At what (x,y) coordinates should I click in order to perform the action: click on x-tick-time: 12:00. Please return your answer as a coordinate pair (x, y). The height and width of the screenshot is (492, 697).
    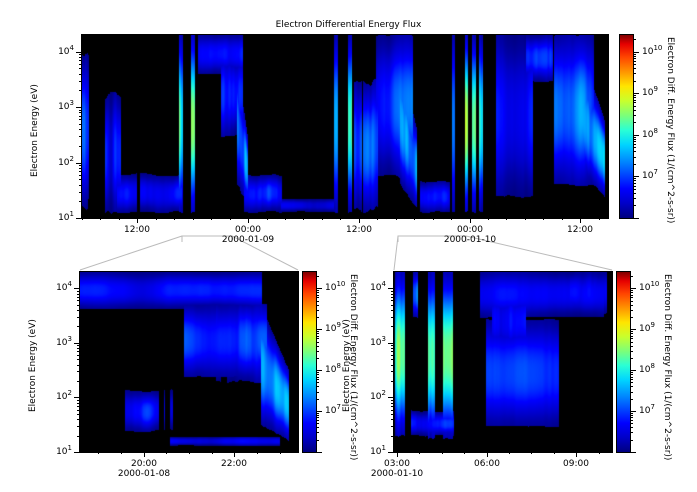
    Looking at the image, I should click on (580, 230).